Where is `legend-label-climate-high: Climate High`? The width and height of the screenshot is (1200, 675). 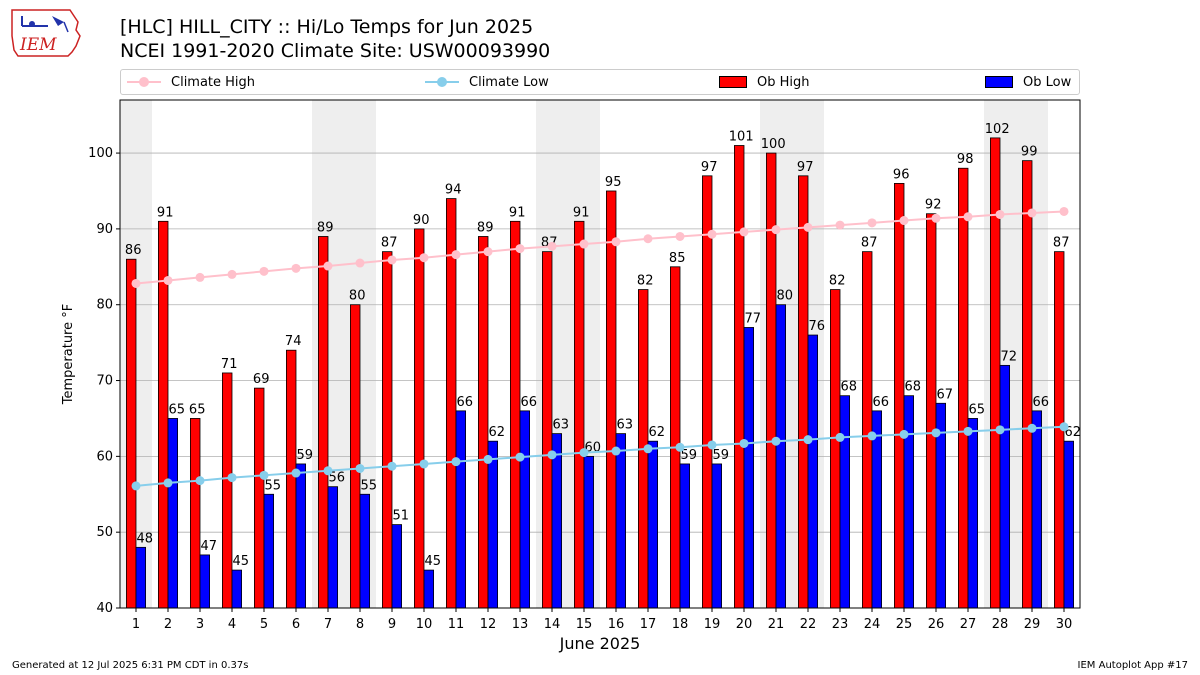 legend-label-climate-high: Climate High is located at coordinates (213, 82).